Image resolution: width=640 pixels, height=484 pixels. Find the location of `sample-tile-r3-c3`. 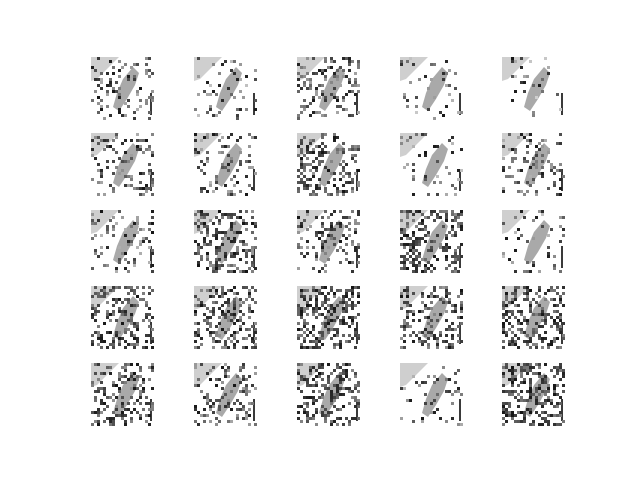

sample-tile-r3-c3 is located at coordinates (431, 317).